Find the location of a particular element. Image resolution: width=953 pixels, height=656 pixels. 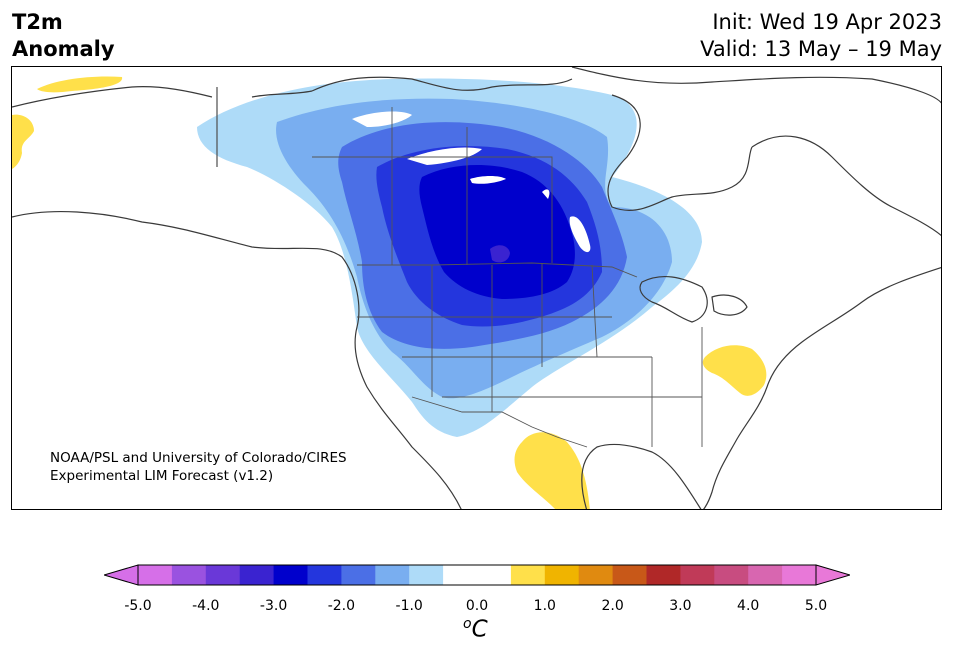

anomaly-yellow-alaska is located at coordinates (80, 84).